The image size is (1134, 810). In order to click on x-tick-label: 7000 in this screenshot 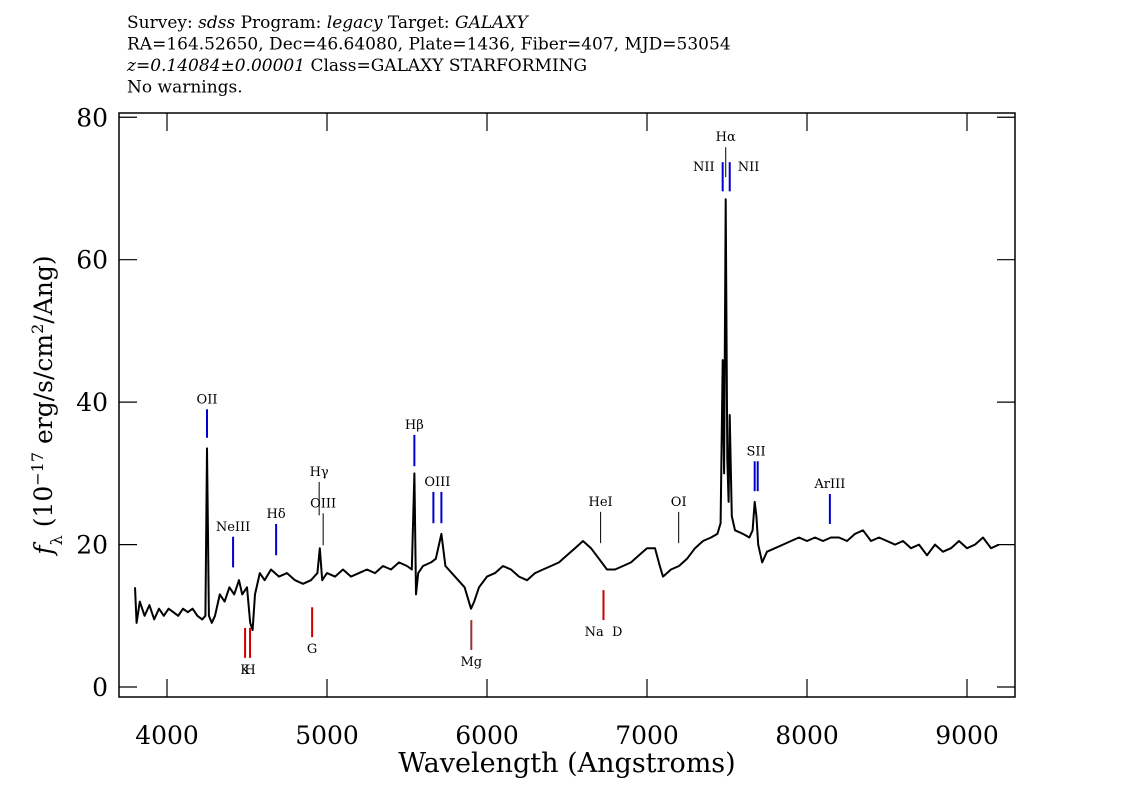, I will do `click(647, 735)`.